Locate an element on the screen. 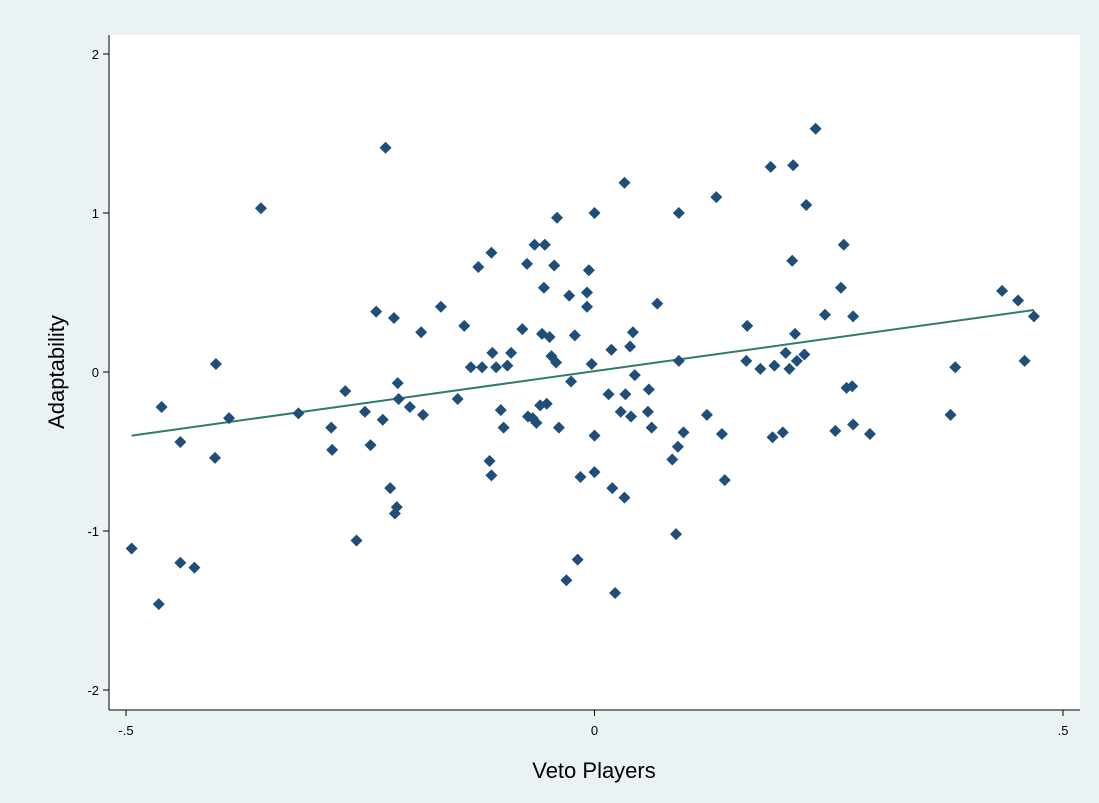 The image size is (1099, 803). y-axis-ticks: -2 -1 0 1 2 is located at coordinates (98, 372).